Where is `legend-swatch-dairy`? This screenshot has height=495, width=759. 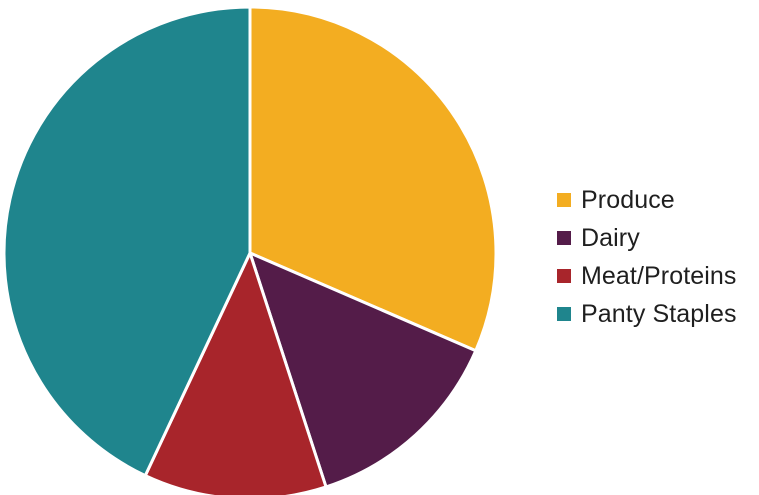
legend-swatch-dairy is located at coordinates (564, 238).